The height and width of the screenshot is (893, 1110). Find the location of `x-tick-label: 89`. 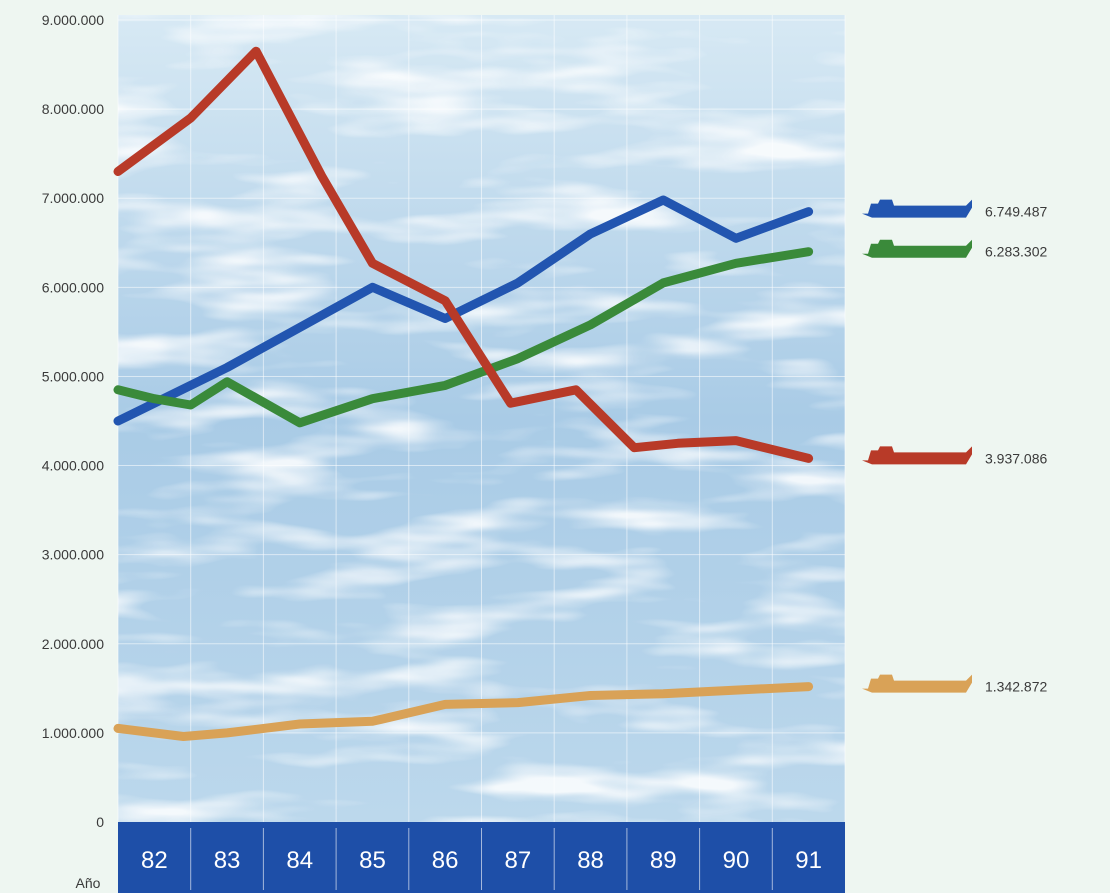

x-tick-label: 89 is located at coordinates (663, 860).